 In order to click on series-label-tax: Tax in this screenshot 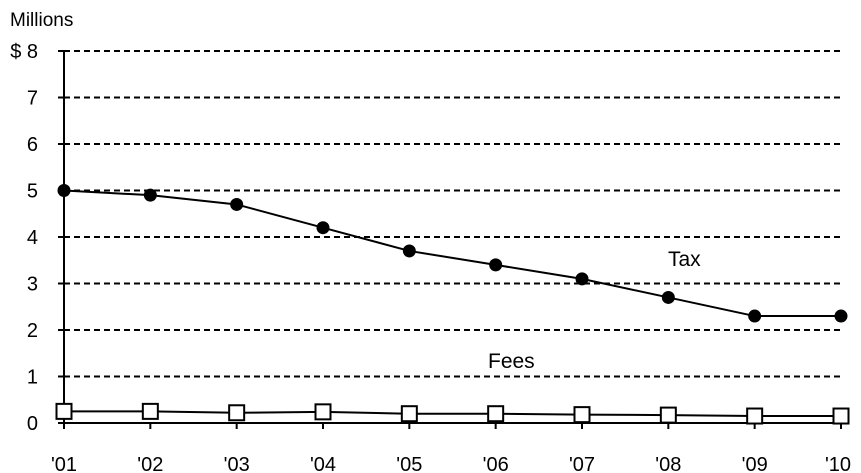, I will do `click(684, 259)`.